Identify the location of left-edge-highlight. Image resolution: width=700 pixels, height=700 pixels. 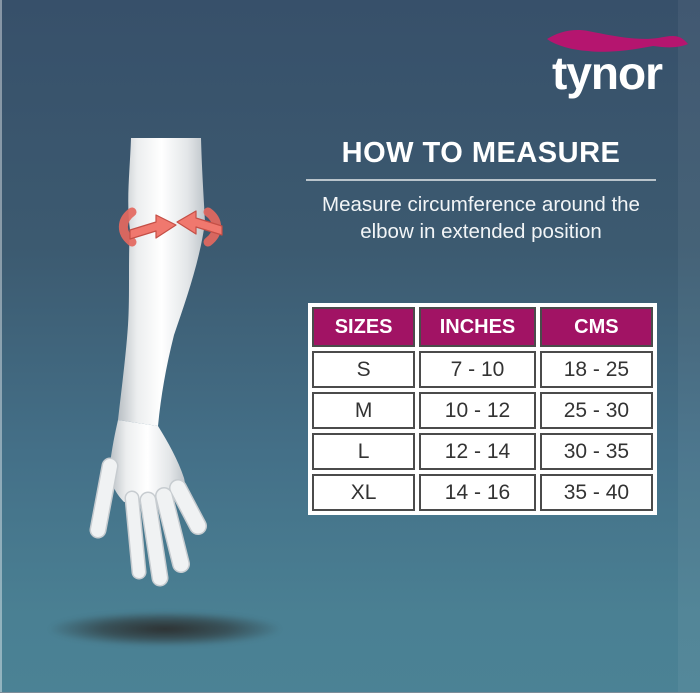
(1, 350).